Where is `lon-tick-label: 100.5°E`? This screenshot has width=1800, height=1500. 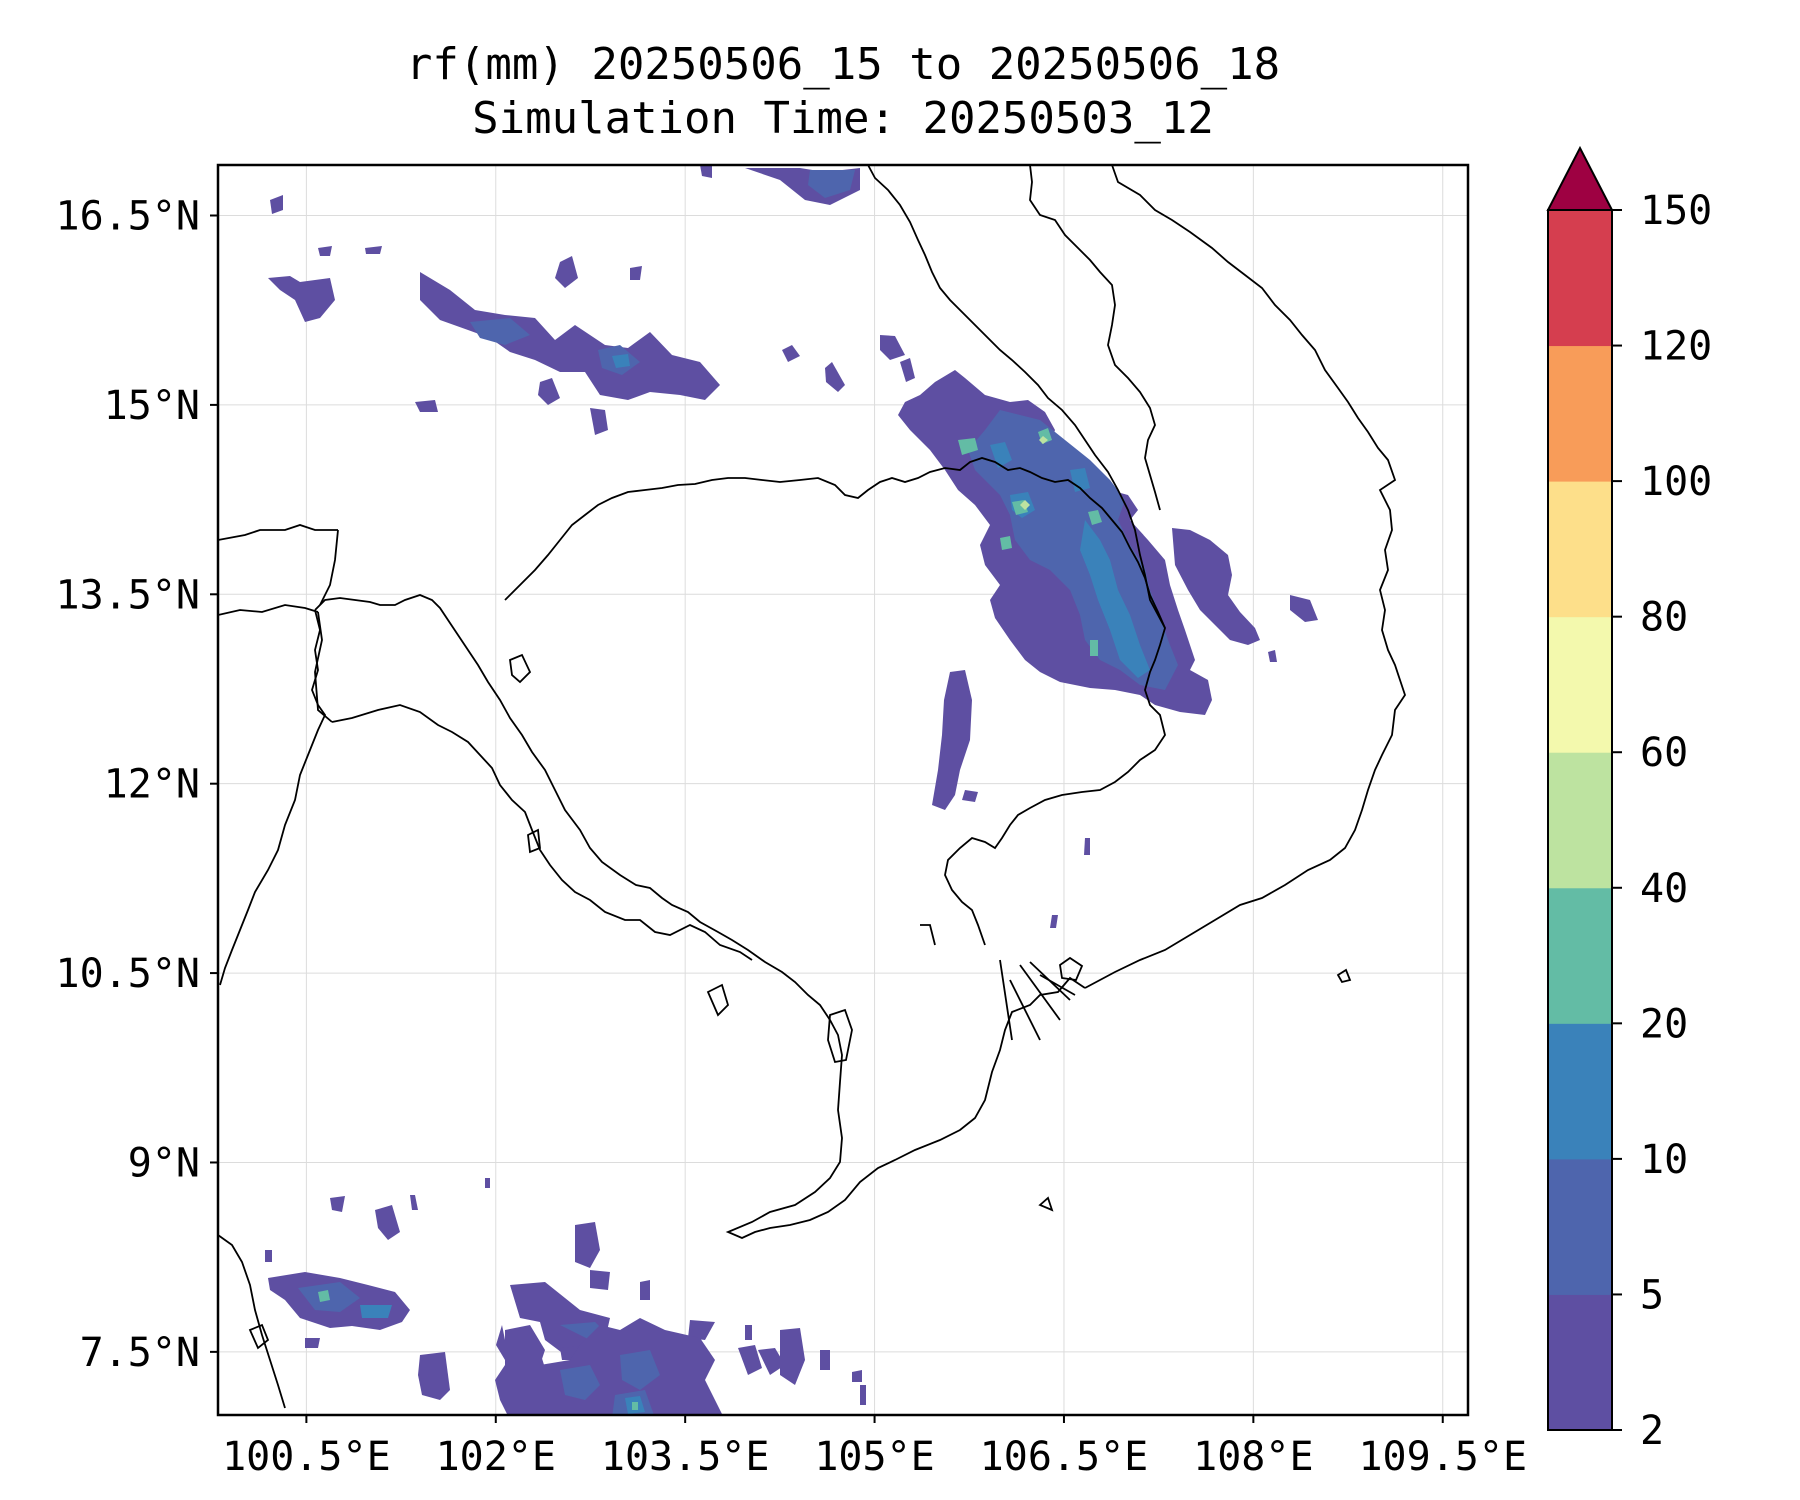 lon-tick-label: 100.5°E is located at coordinates (306, 1457).